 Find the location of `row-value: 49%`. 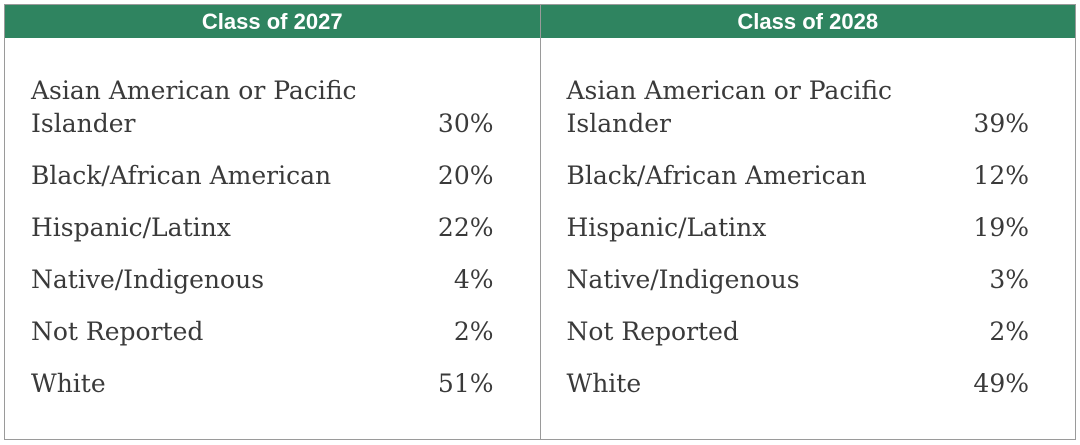

row-value: 49% is located at coordinates (1001, 383).